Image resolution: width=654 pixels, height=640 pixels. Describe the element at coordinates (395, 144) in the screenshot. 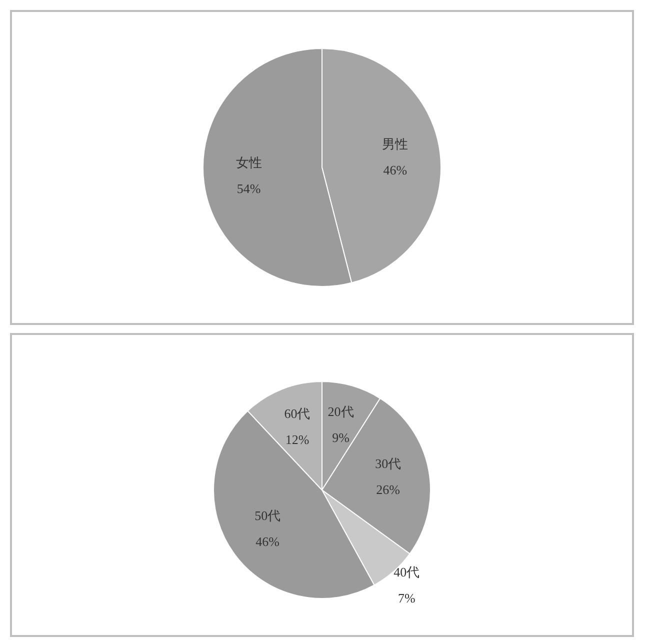

I see `slice-label: 男性` at that location.